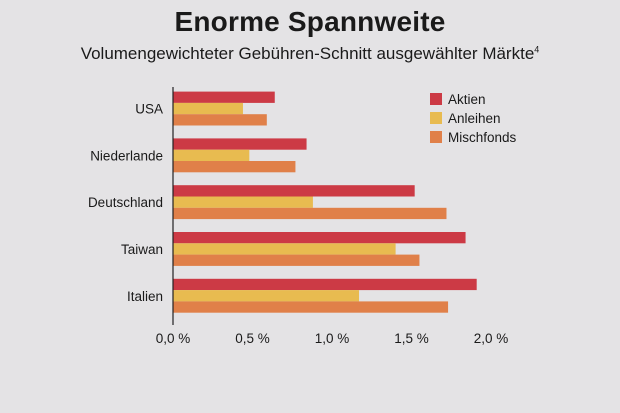 The height and width of the screenshot is (413, 620). I want to click on category-label: USA, so click(149, 109).